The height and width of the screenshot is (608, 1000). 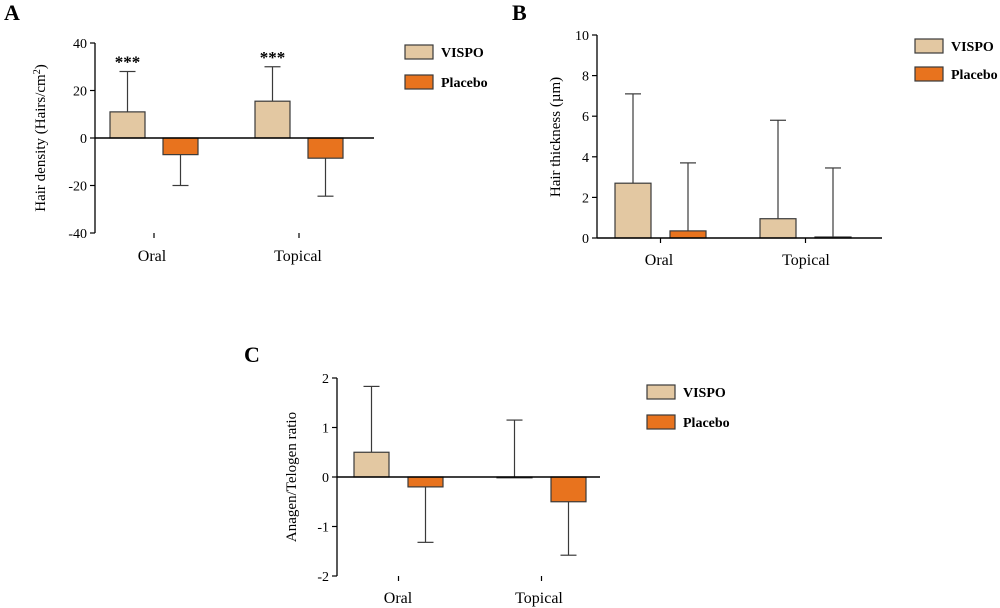 What do you see at coordinates (325, 429) in the screenshot?
I see `y-tick-label: 1` at bounding box center [325, 429].